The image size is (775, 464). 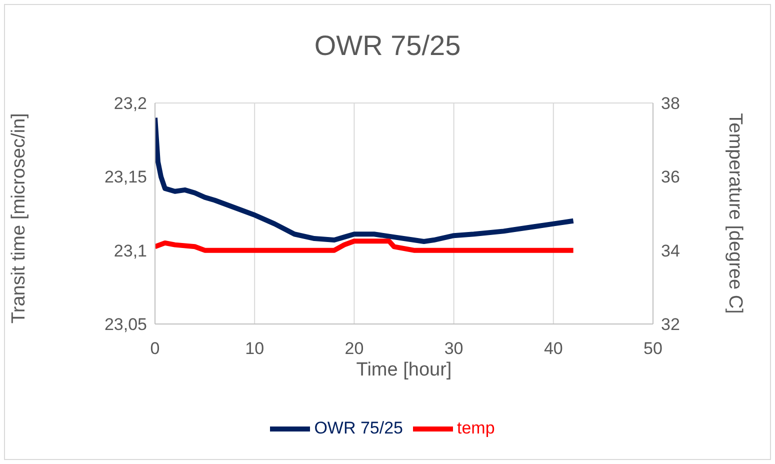 I want to click on chart-title: OWR 75/25, so click(x=387, y=46).